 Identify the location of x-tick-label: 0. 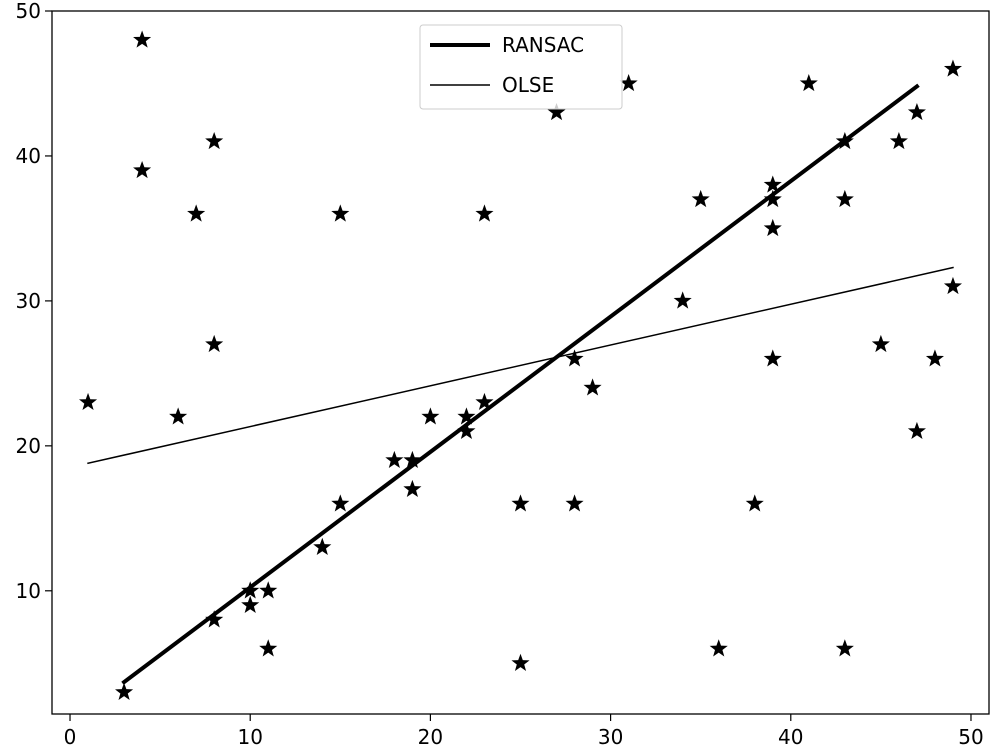
(70, 737).